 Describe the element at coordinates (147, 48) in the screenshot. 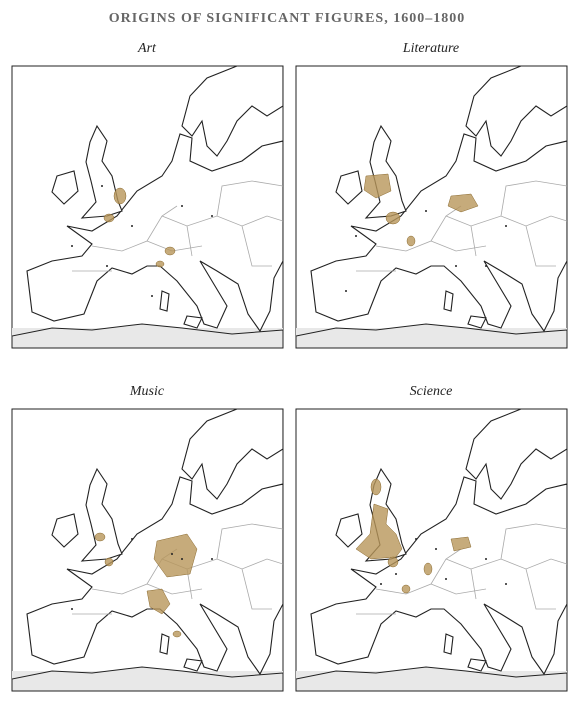

I see `panel-label: Art` at that location.